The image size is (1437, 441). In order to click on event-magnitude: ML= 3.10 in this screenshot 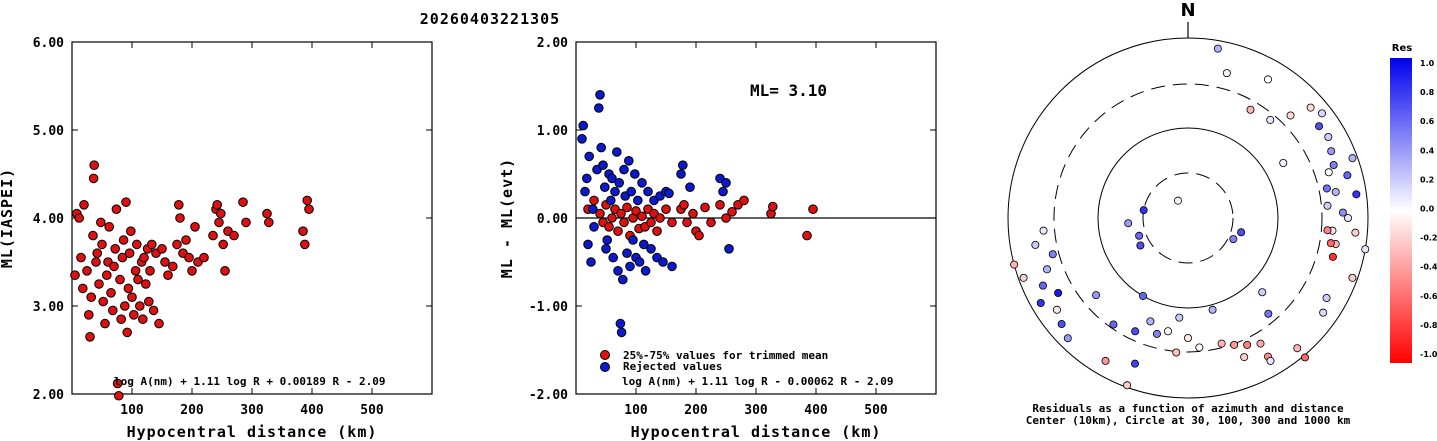, I will do `click(788, 90)`.